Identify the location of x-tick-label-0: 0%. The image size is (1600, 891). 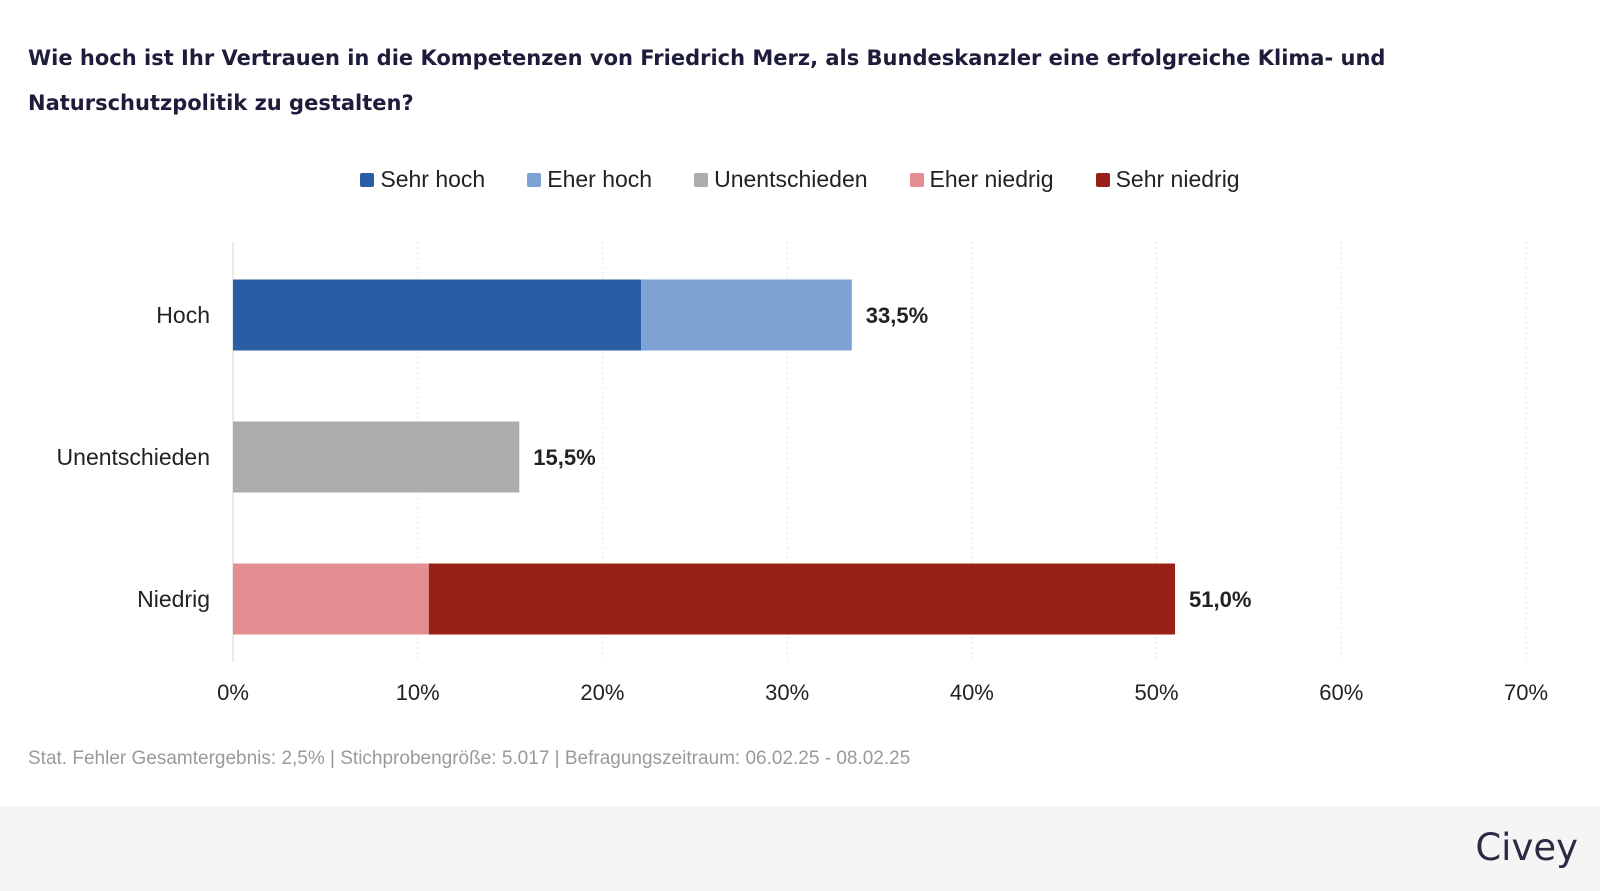
(233, 692).